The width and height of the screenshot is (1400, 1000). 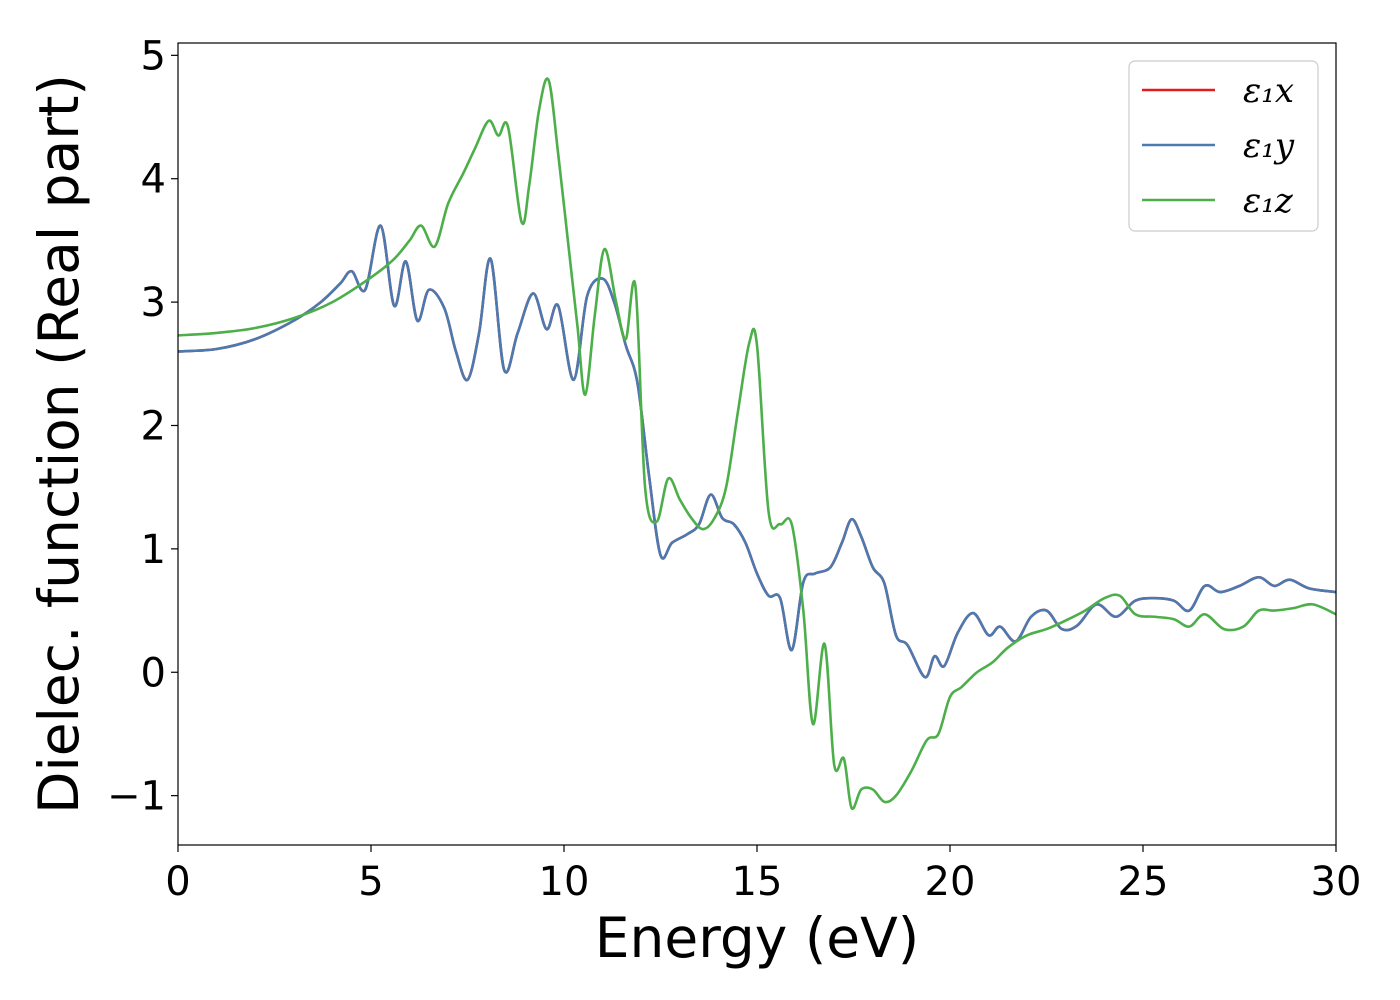 What do you see at coordinates (153, 550) in the screenshot?
I see `y-tick-label: 1` at bounding box center [153, 550].